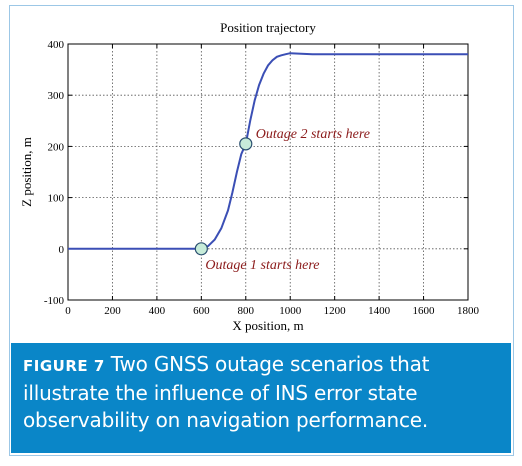  What do you see at coordinates (68, 311) in the screenshot?
I see `x-tick-label: 0` at bounding box center [68, 311].